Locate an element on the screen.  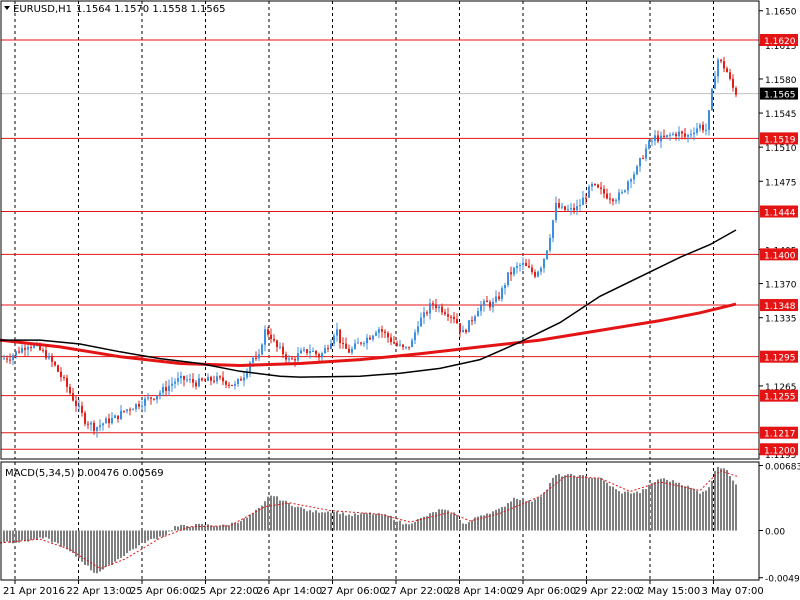
x-tick-label: 28 Apr 14:00 is located at coordinates (480, 591).